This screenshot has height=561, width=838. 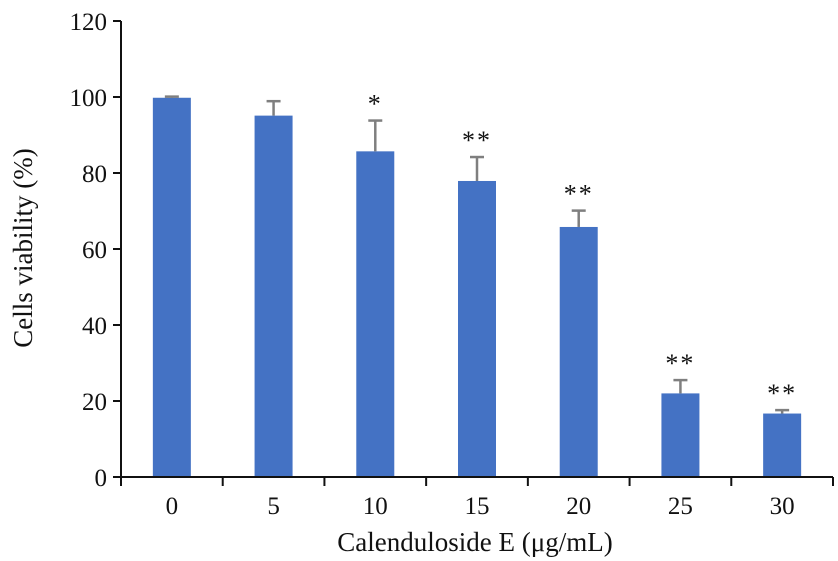 What do you see at coordinates (172, 506) in the screenshot?
I see `x-tick-label: 0` at bounding box center [172, 506].